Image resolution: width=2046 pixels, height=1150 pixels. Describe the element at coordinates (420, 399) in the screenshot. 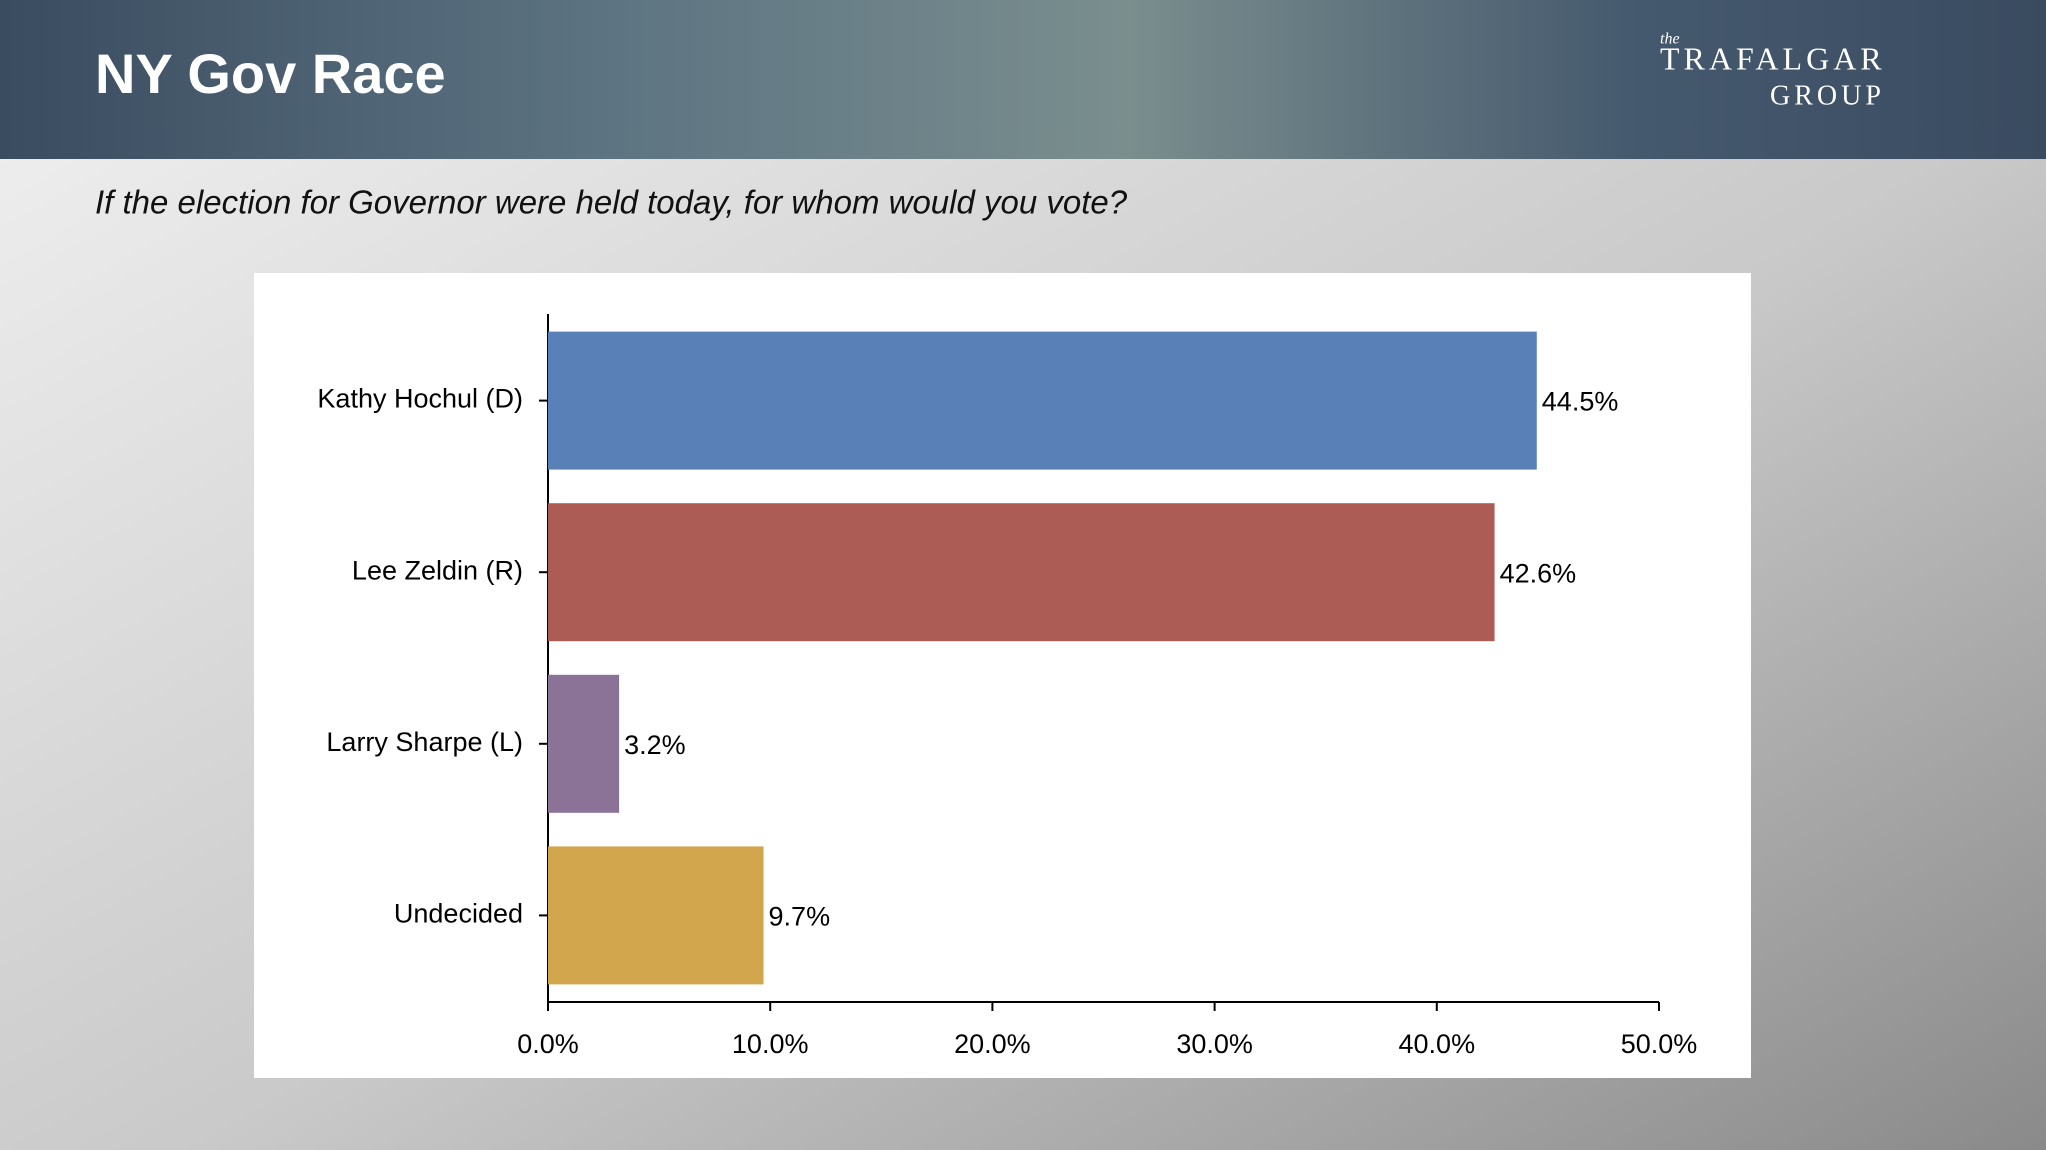

I see `y-tick-label: Kathy Hochul (D)` at that location.